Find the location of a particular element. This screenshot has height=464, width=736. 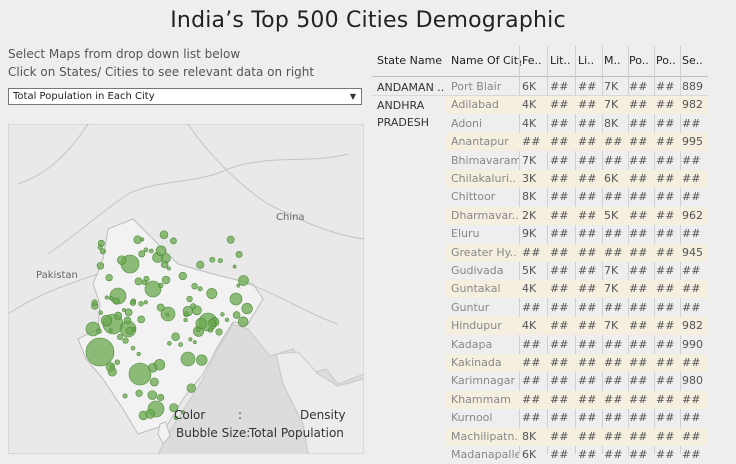

table-row: Khammam ## ## ## ## ## ## ## is located at coordinates (577, 399).